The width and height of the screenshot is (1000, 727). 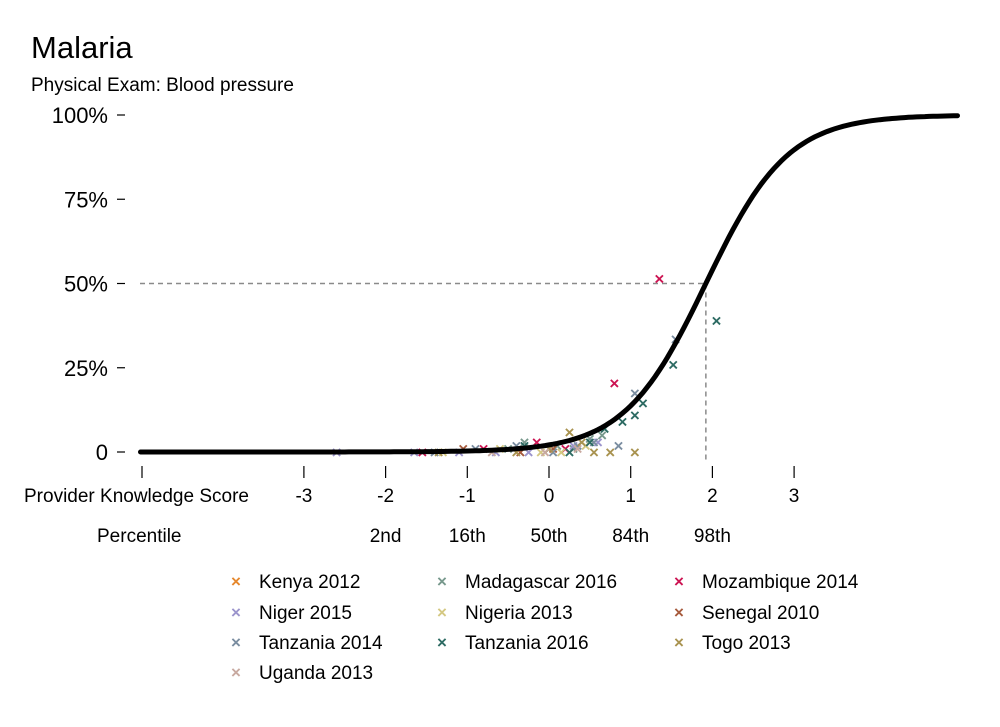 What do you see at coordinates (386, 536) in the screenshot?
I see `percentile-tick-label: 2nd` at bounding box center [386, 536].